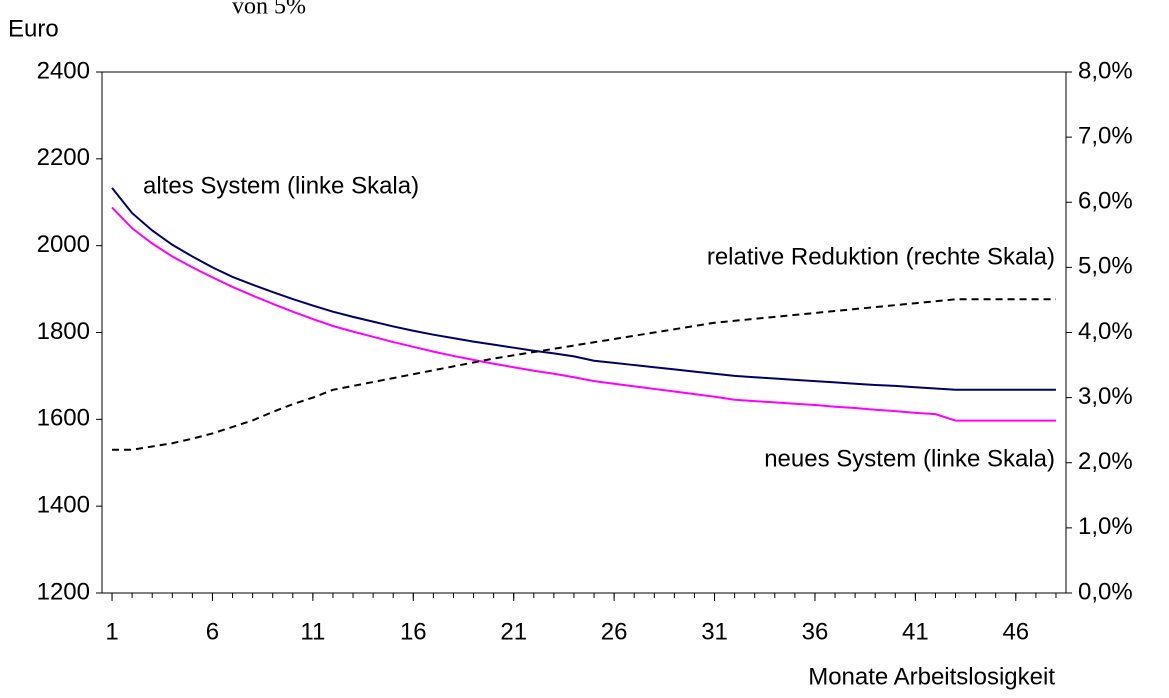 This screenshot has width=1169, height=698. What do you see at coordinates (1015, 631) in the screenshot?
I see `x-tick-label: 46` at bounding box center [1015, 631].